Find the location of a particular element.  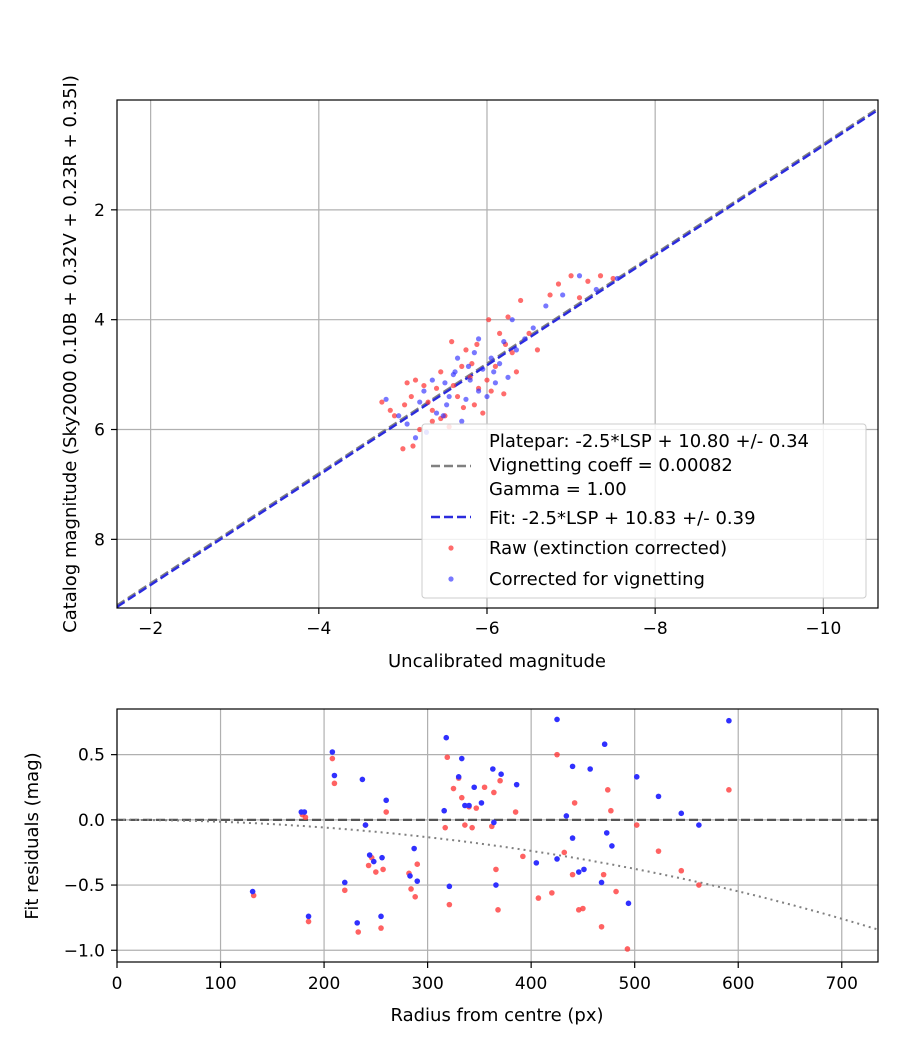

bottom-x-tick-label: 0 is located at coordinates (117, 984).